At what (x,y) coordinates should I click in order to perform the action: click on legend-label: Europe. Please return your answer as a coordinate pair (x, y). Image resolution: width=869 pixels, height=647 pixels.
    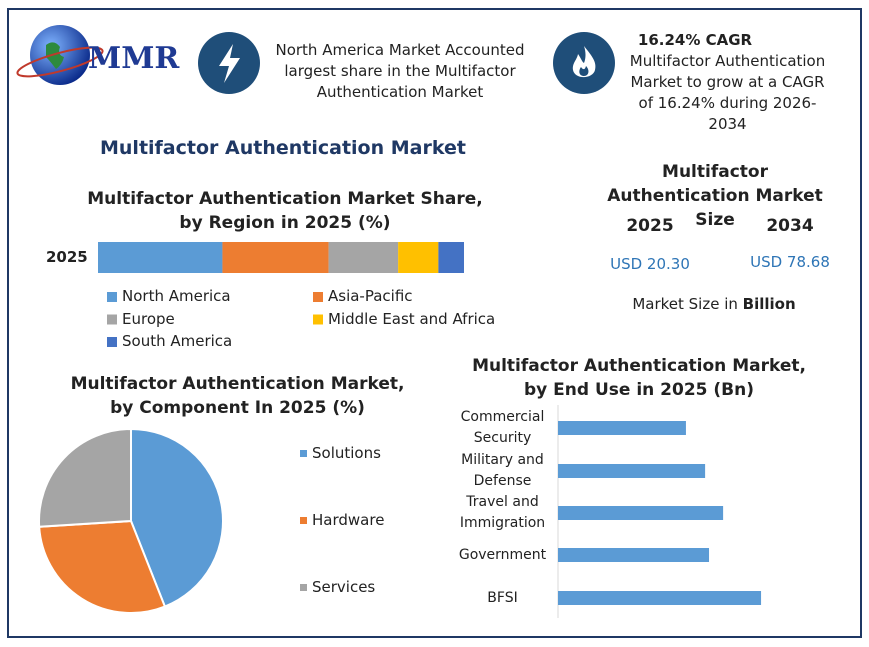
    Looking at the image, I should click on (148, 318).